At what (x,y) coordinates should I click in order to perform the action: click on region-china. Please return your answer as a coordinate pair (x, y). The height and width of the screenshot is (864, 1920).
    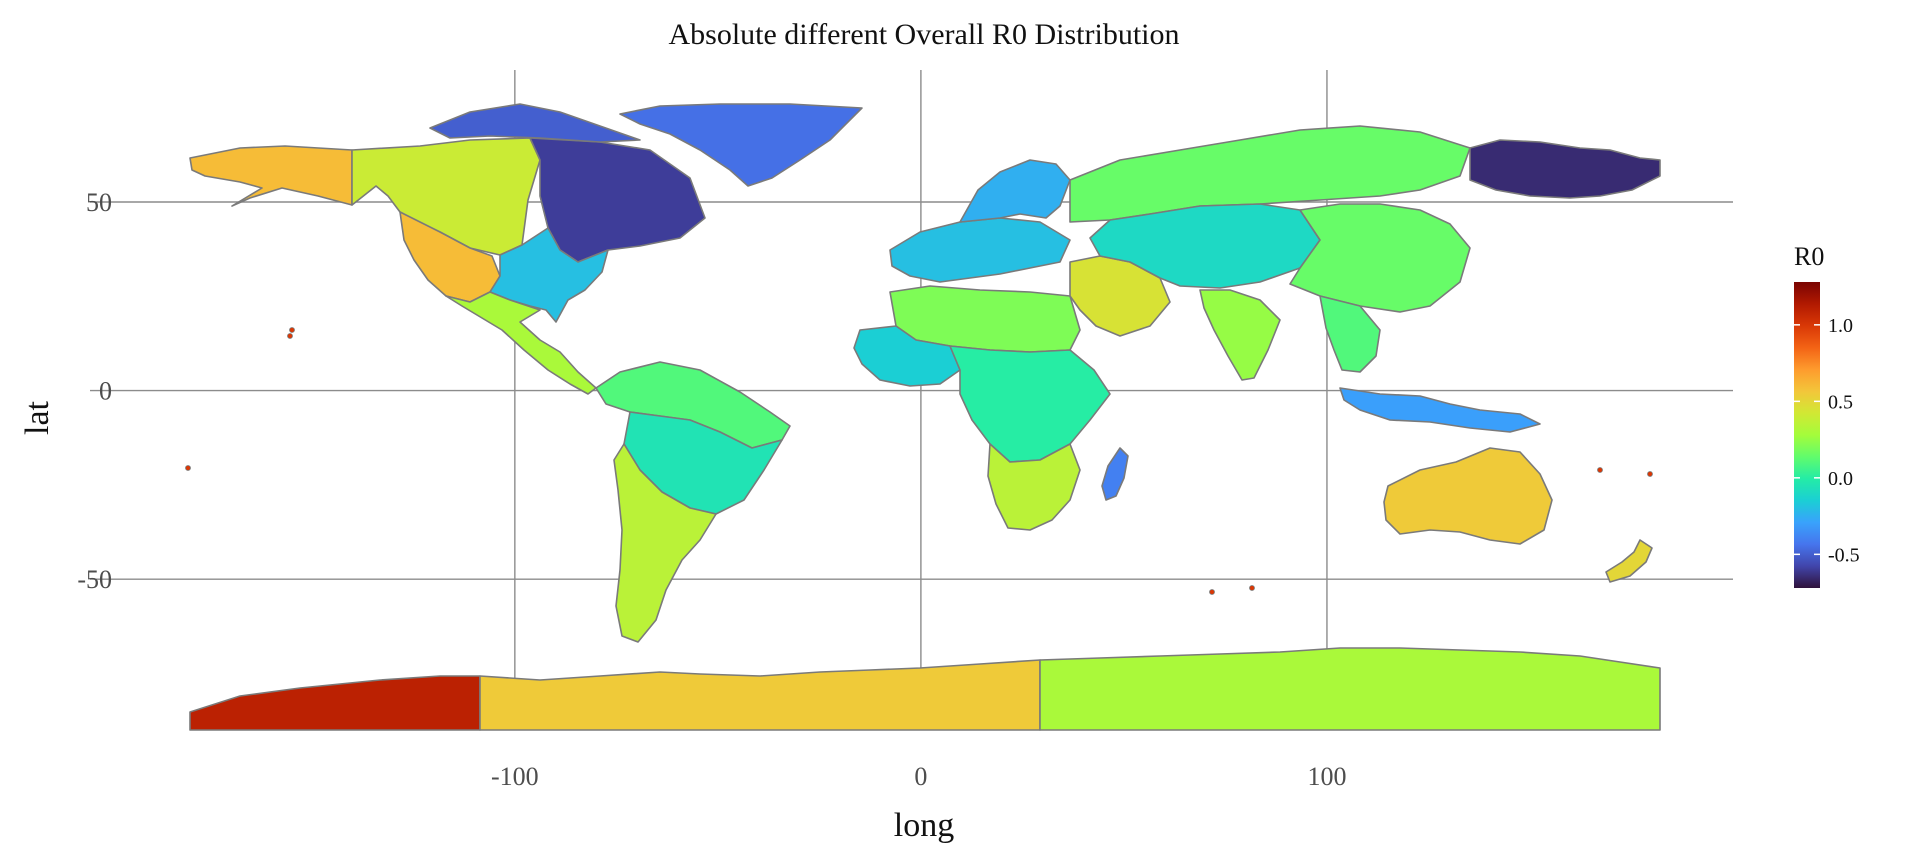
    Looking at the image, I should click on (1380, 258).